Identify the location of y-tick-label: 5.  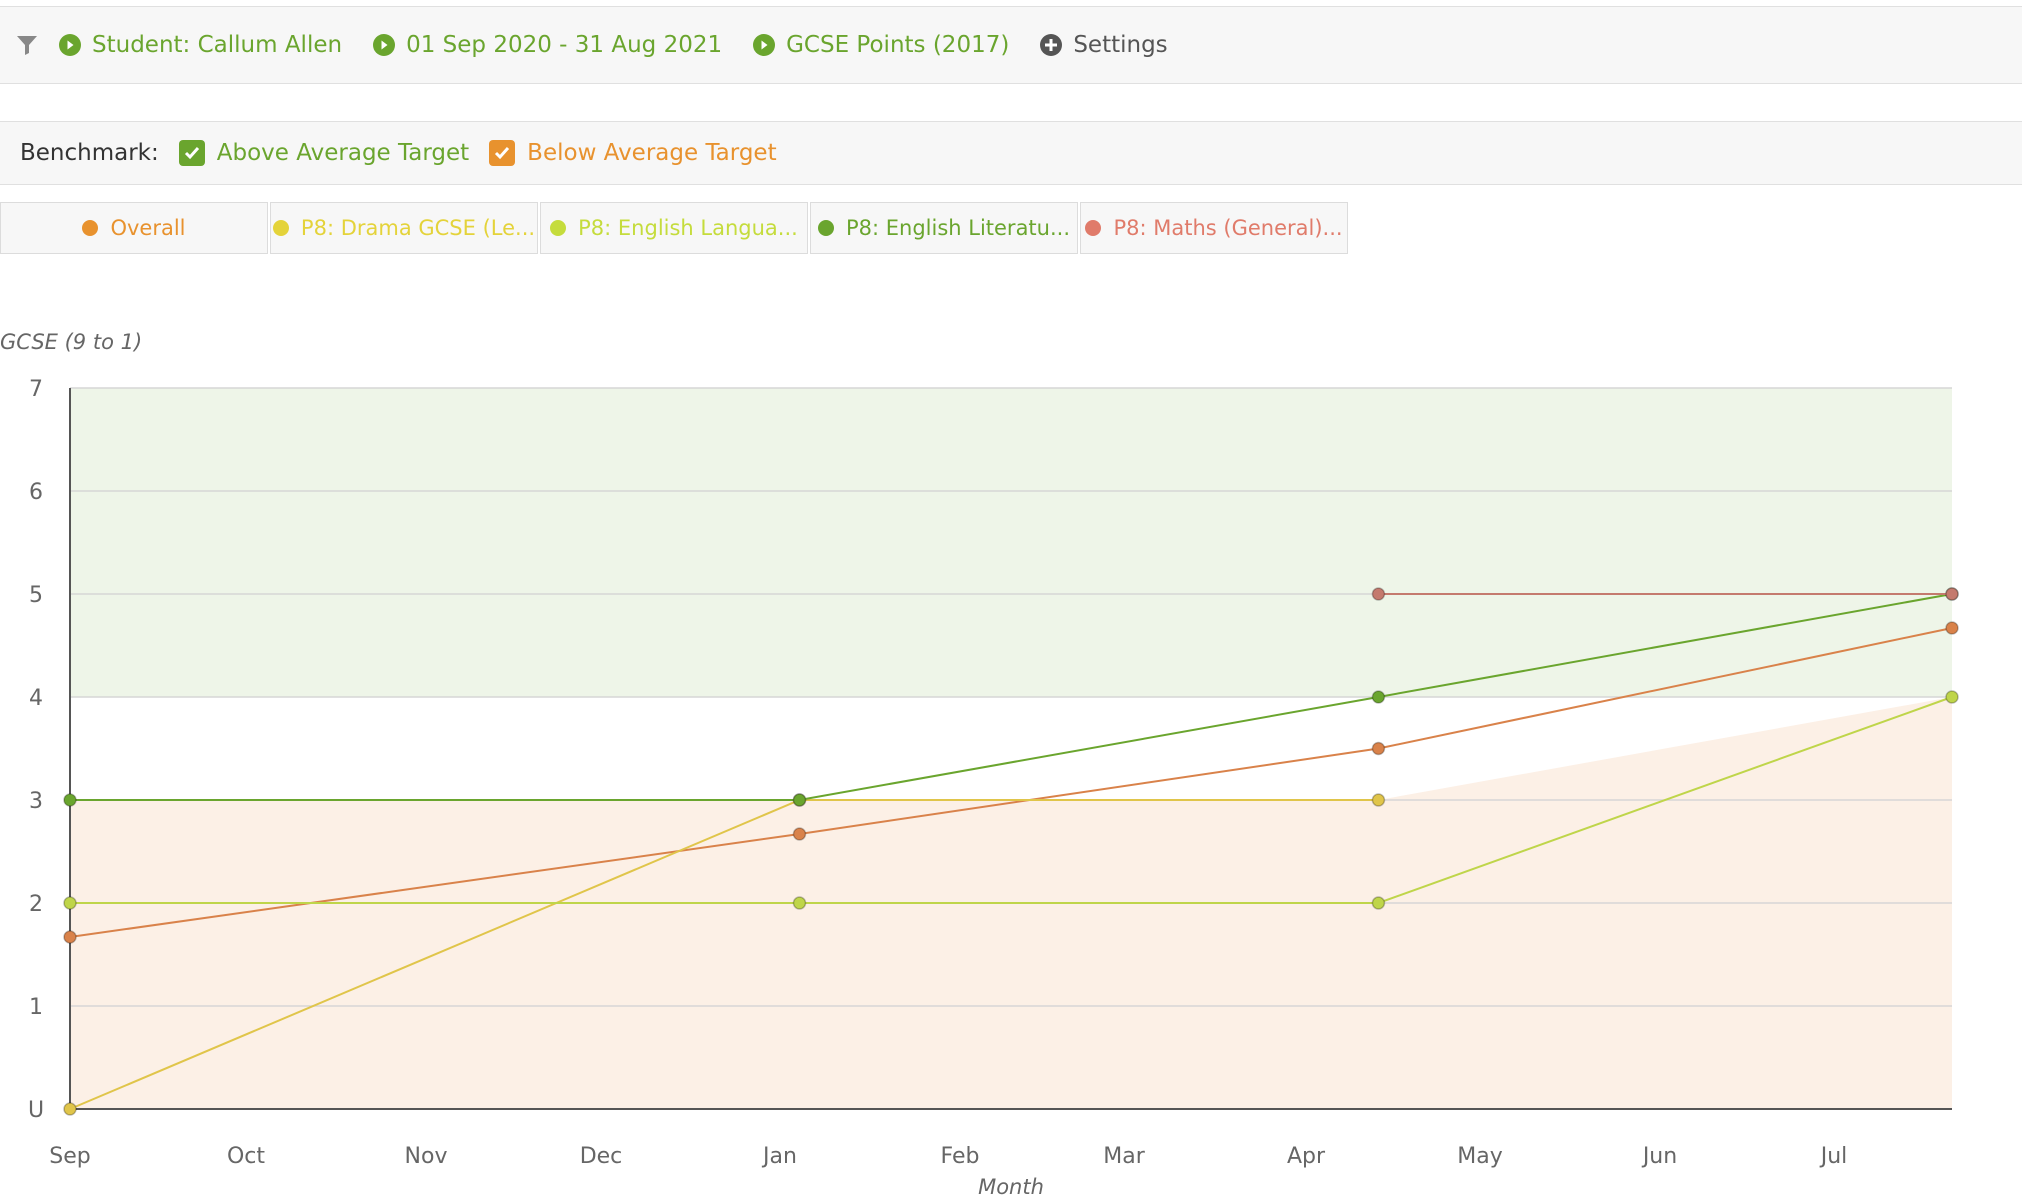
(36, 595).